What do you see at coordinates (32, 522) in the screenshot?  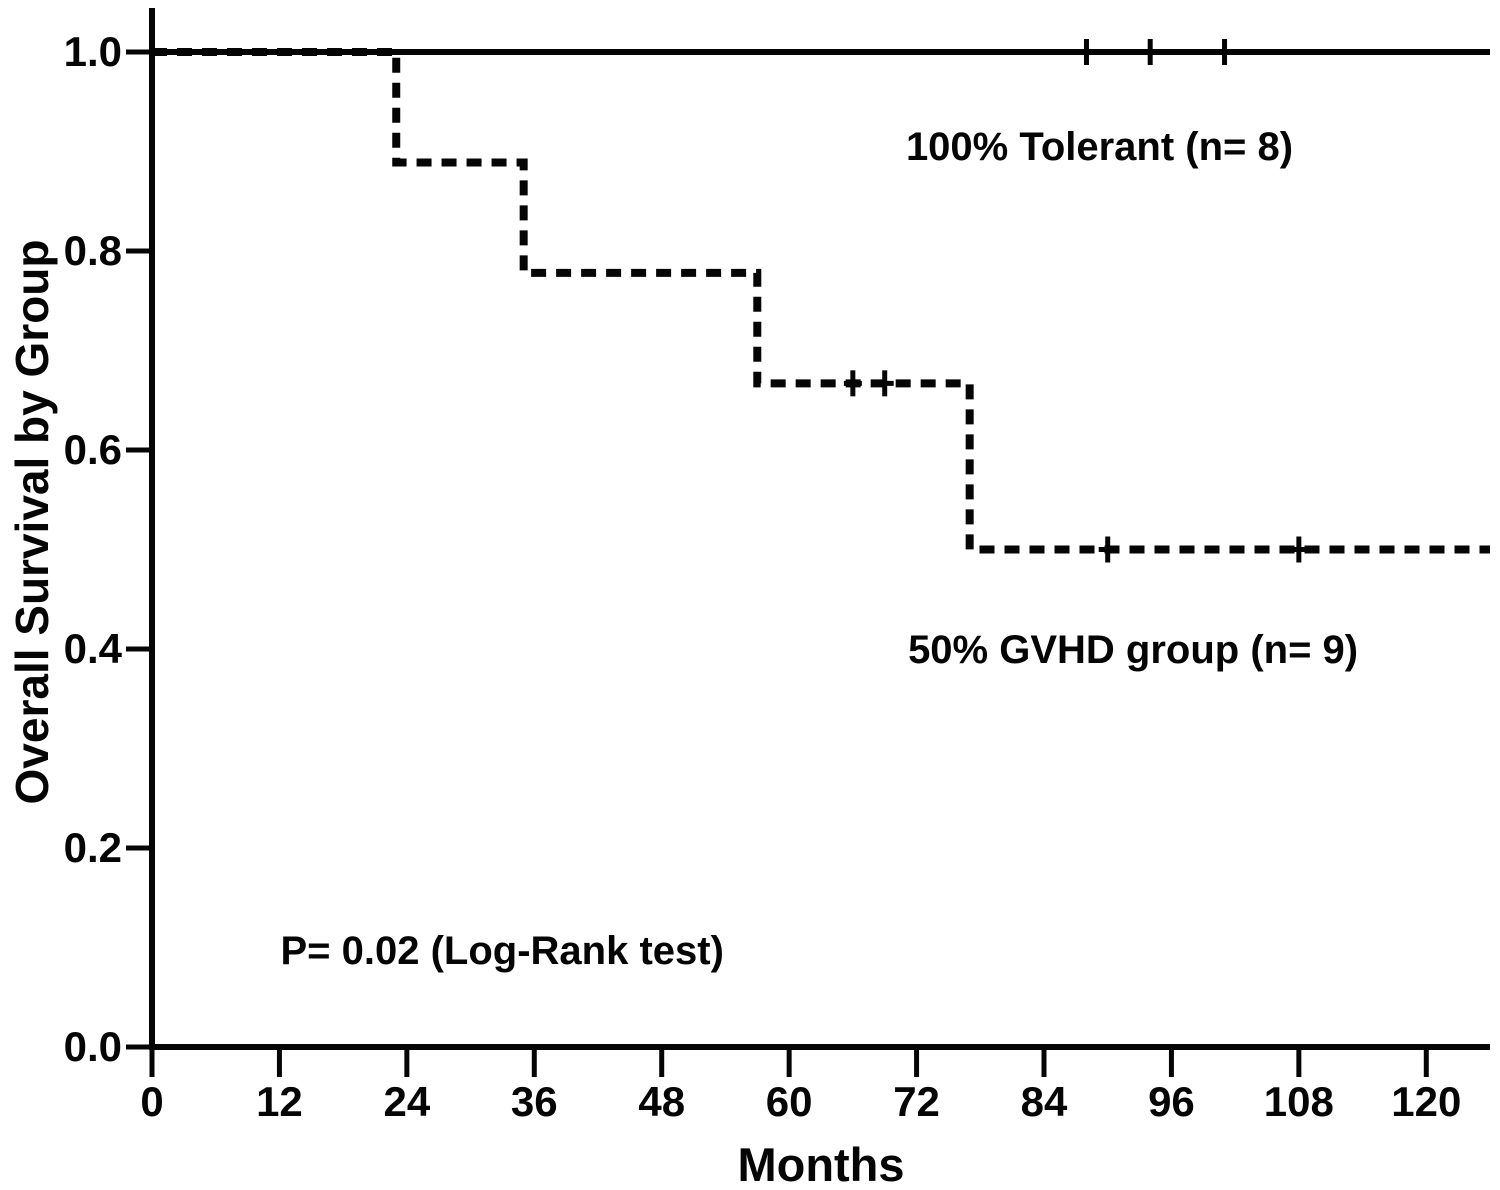 I see `y-axis-title: Overall Survival by Group` at bounding box center [32, 522].